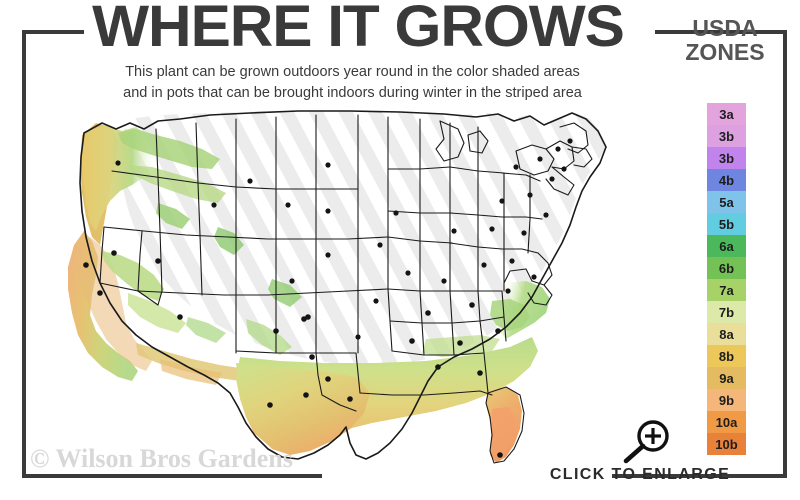 Image resolution: width=800 pixels, height=500 pixels. I want to click on frame-top-right-edge, so click(721, 32).